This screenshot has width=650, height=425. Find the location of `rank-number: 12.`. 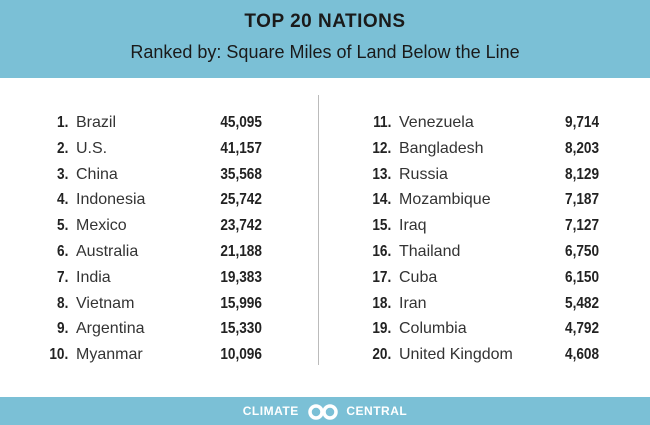

rank-number: 12. is located at coordinates (381, 148).